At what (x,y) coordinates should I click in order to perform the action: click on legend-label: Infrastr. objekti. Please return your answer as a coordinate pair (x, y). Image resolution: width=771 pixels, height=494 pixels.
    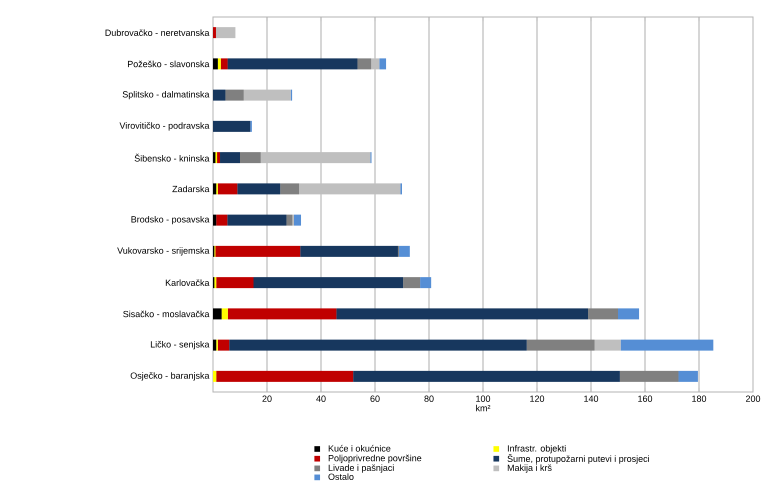
    Looking at the image, I should click on (537, 449).